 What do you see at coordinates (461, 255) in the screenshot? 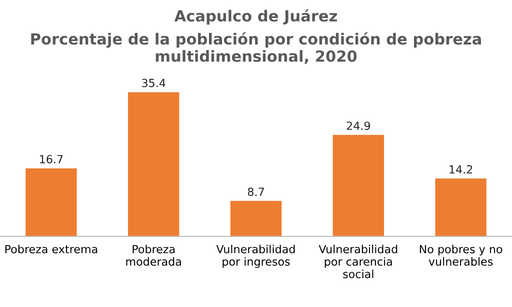
I see `x-tick-label: No pobres y no vulnerables` at bounding box center [461, 255].